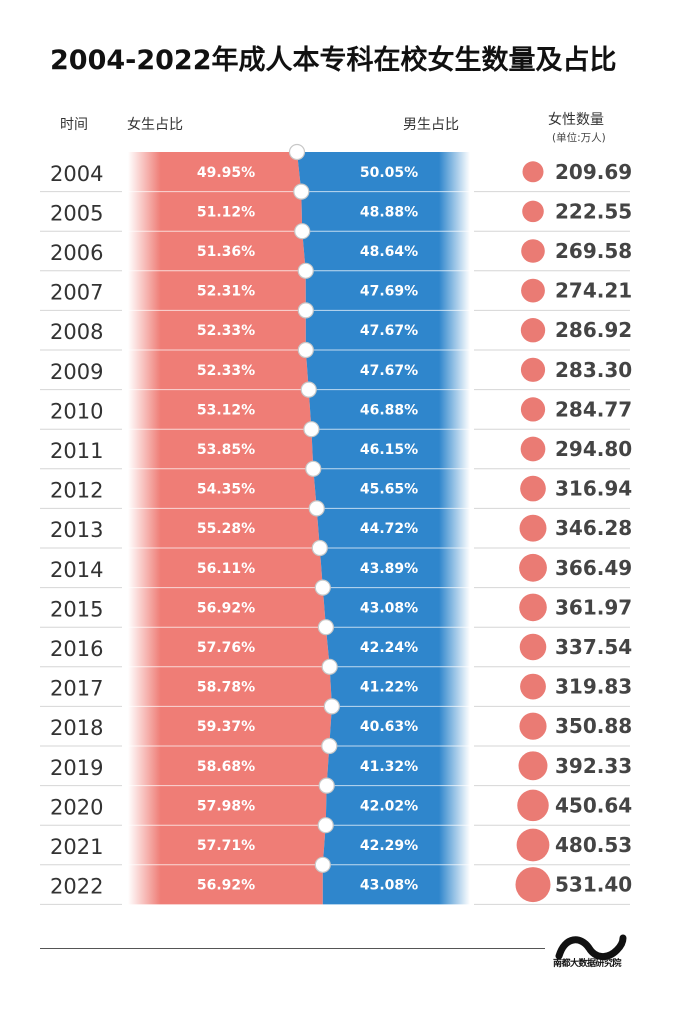 The width and height of the screenshot is (675, 1019). What do you see at coordinates (389, 252) in the screenshot?
I see `male-pct-label: 48.64%` at bounding box center [389, 252].